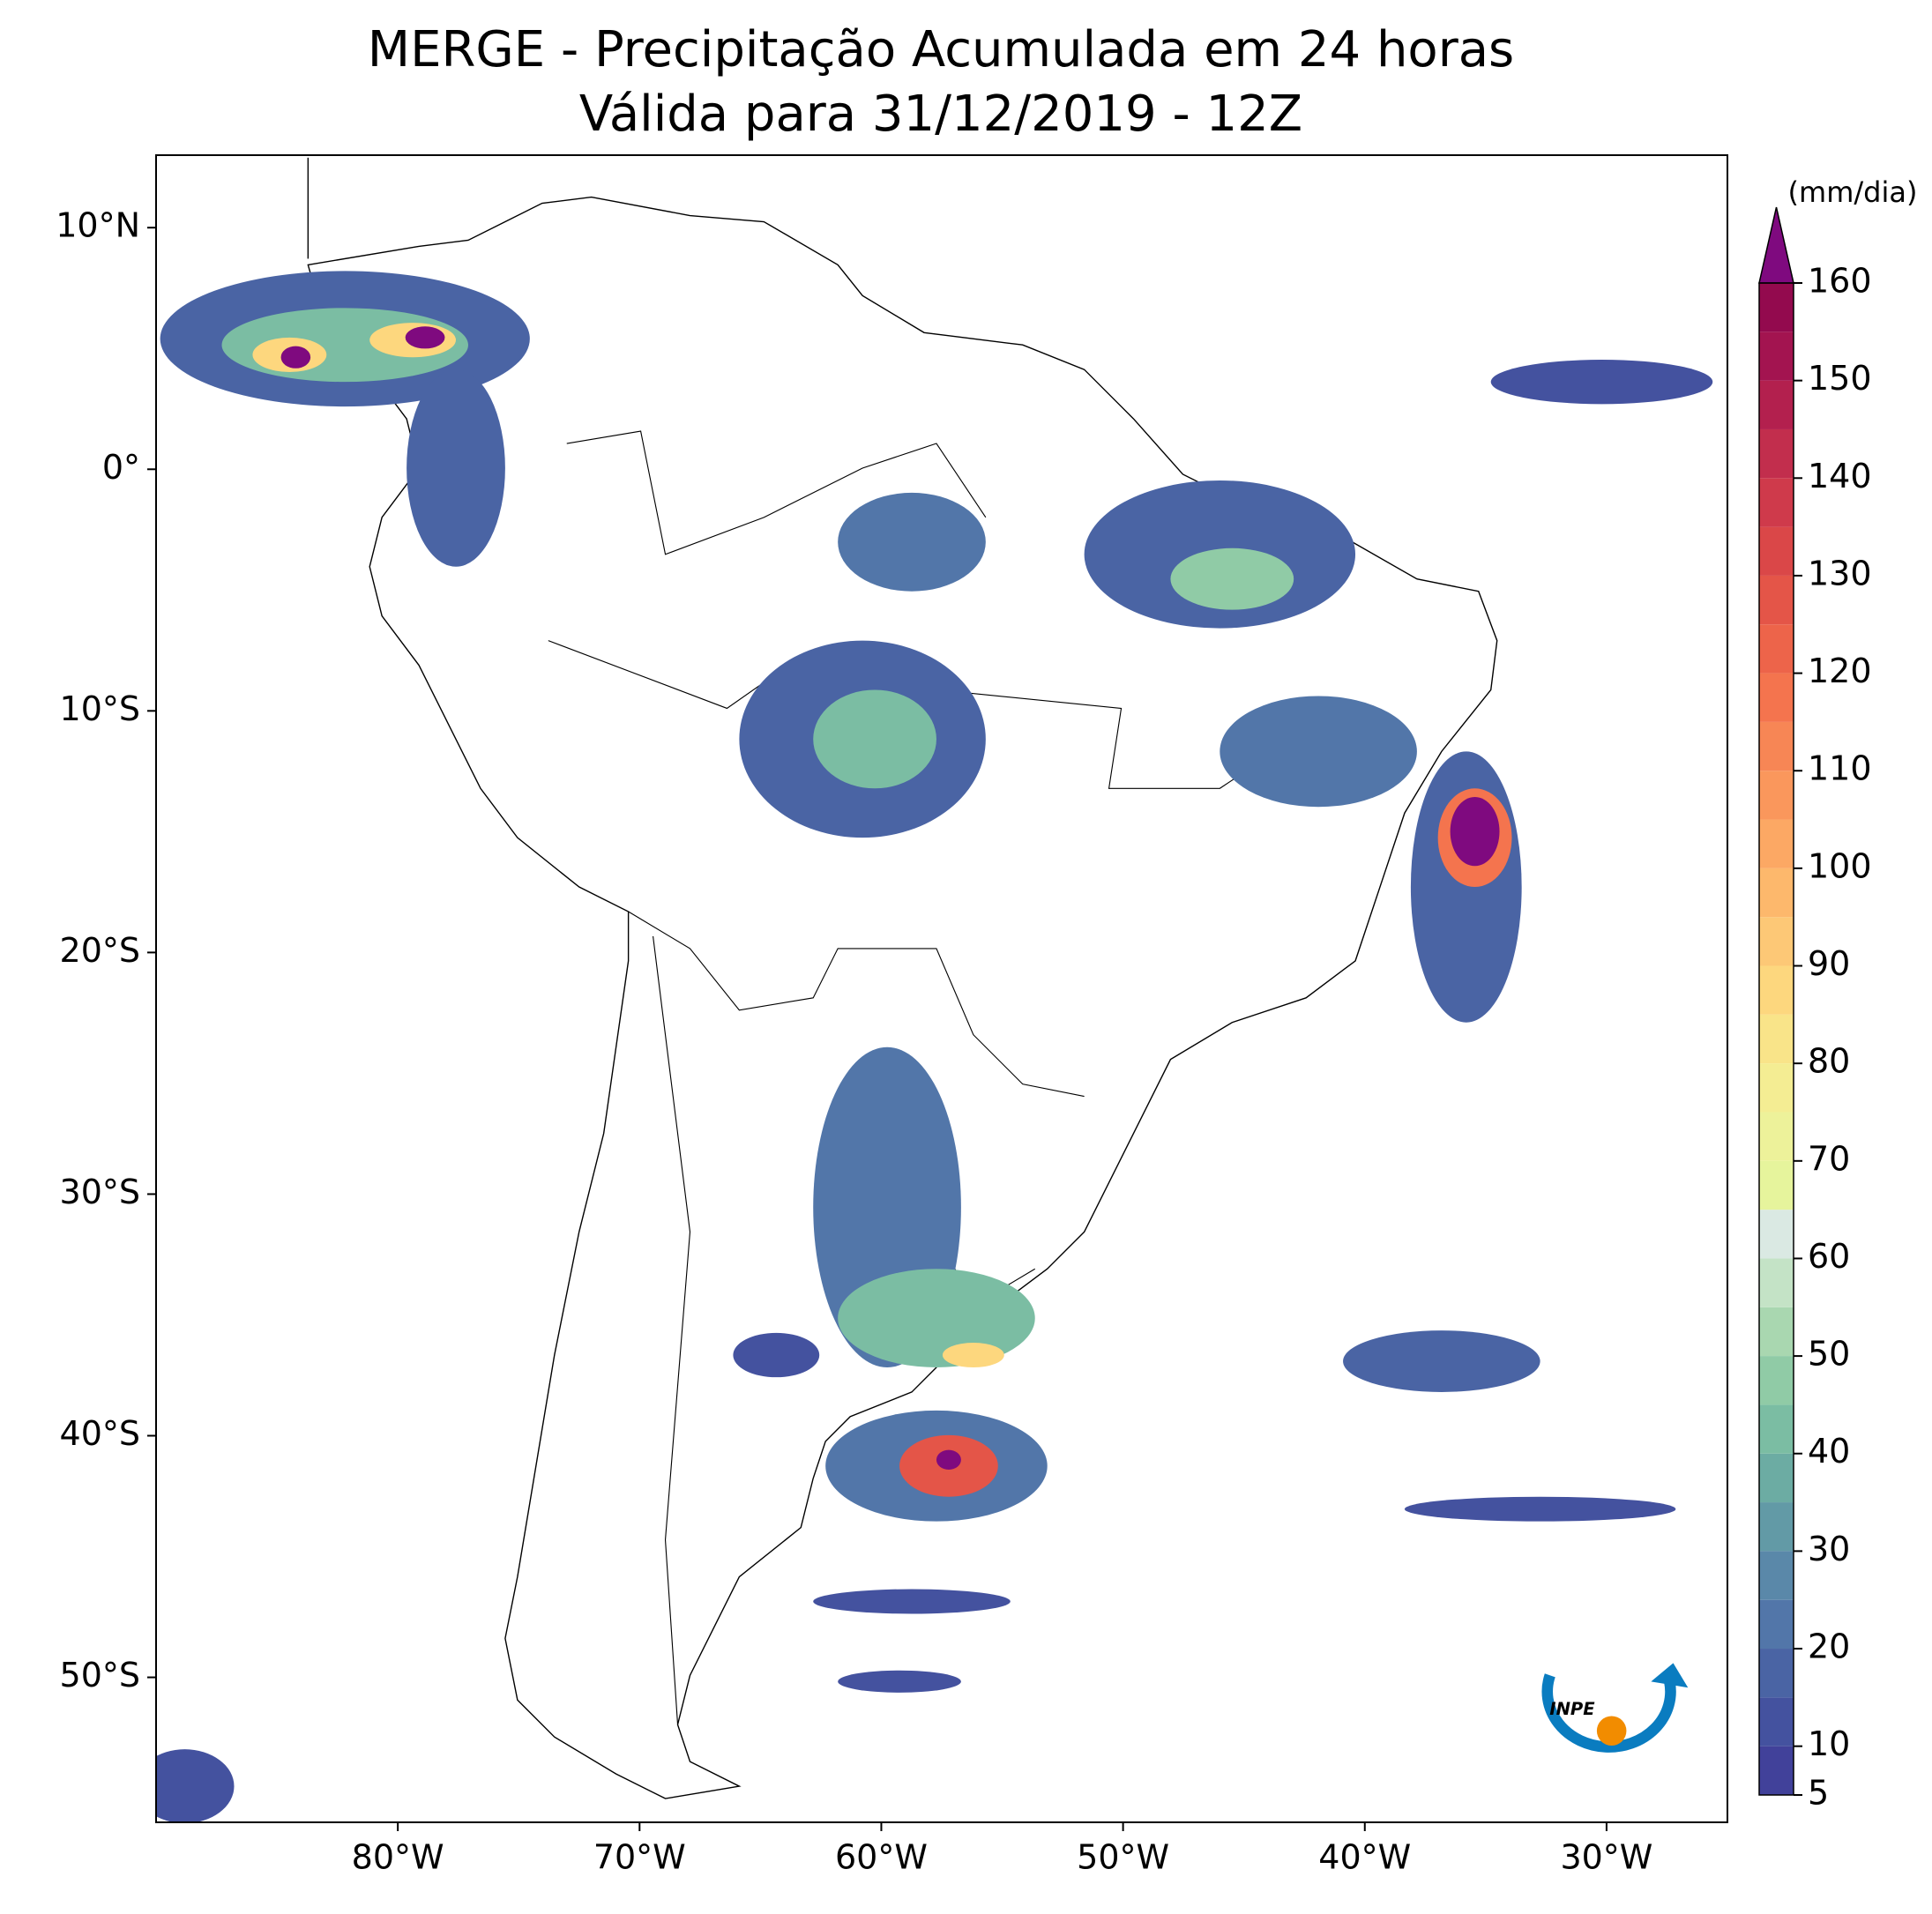 The width and height of the screenshot is (1932, 1914). I want to click on colorbar-tick-label: 10, so click(1829, 1743).